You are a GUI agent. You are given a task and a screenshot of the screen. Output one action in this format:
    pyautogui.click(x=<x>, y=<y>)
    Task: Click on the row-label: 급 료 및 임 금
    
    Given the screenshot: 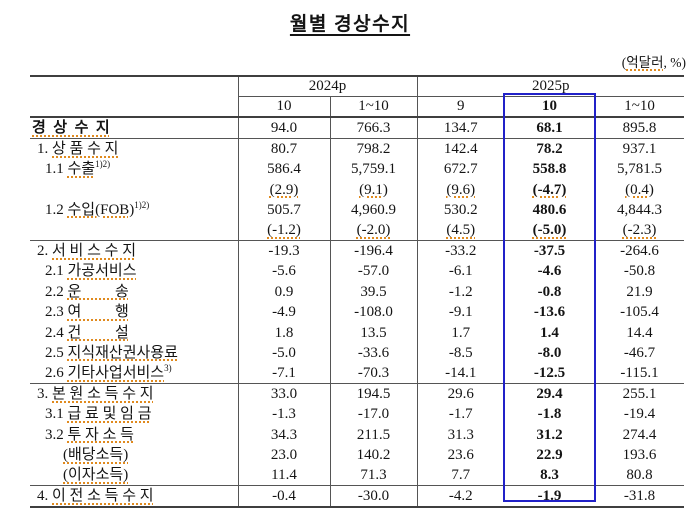 What is the action you would take?
    pyautogui.click(x=109, y=414)
    